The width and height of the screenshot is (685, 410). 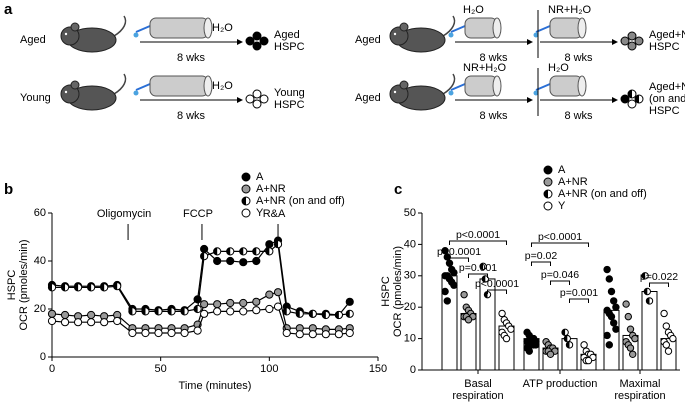 What do you see at coordinates (35, 98) in the screenshot?
I see `mouse-label: Young` at bounding box center [35, 98].